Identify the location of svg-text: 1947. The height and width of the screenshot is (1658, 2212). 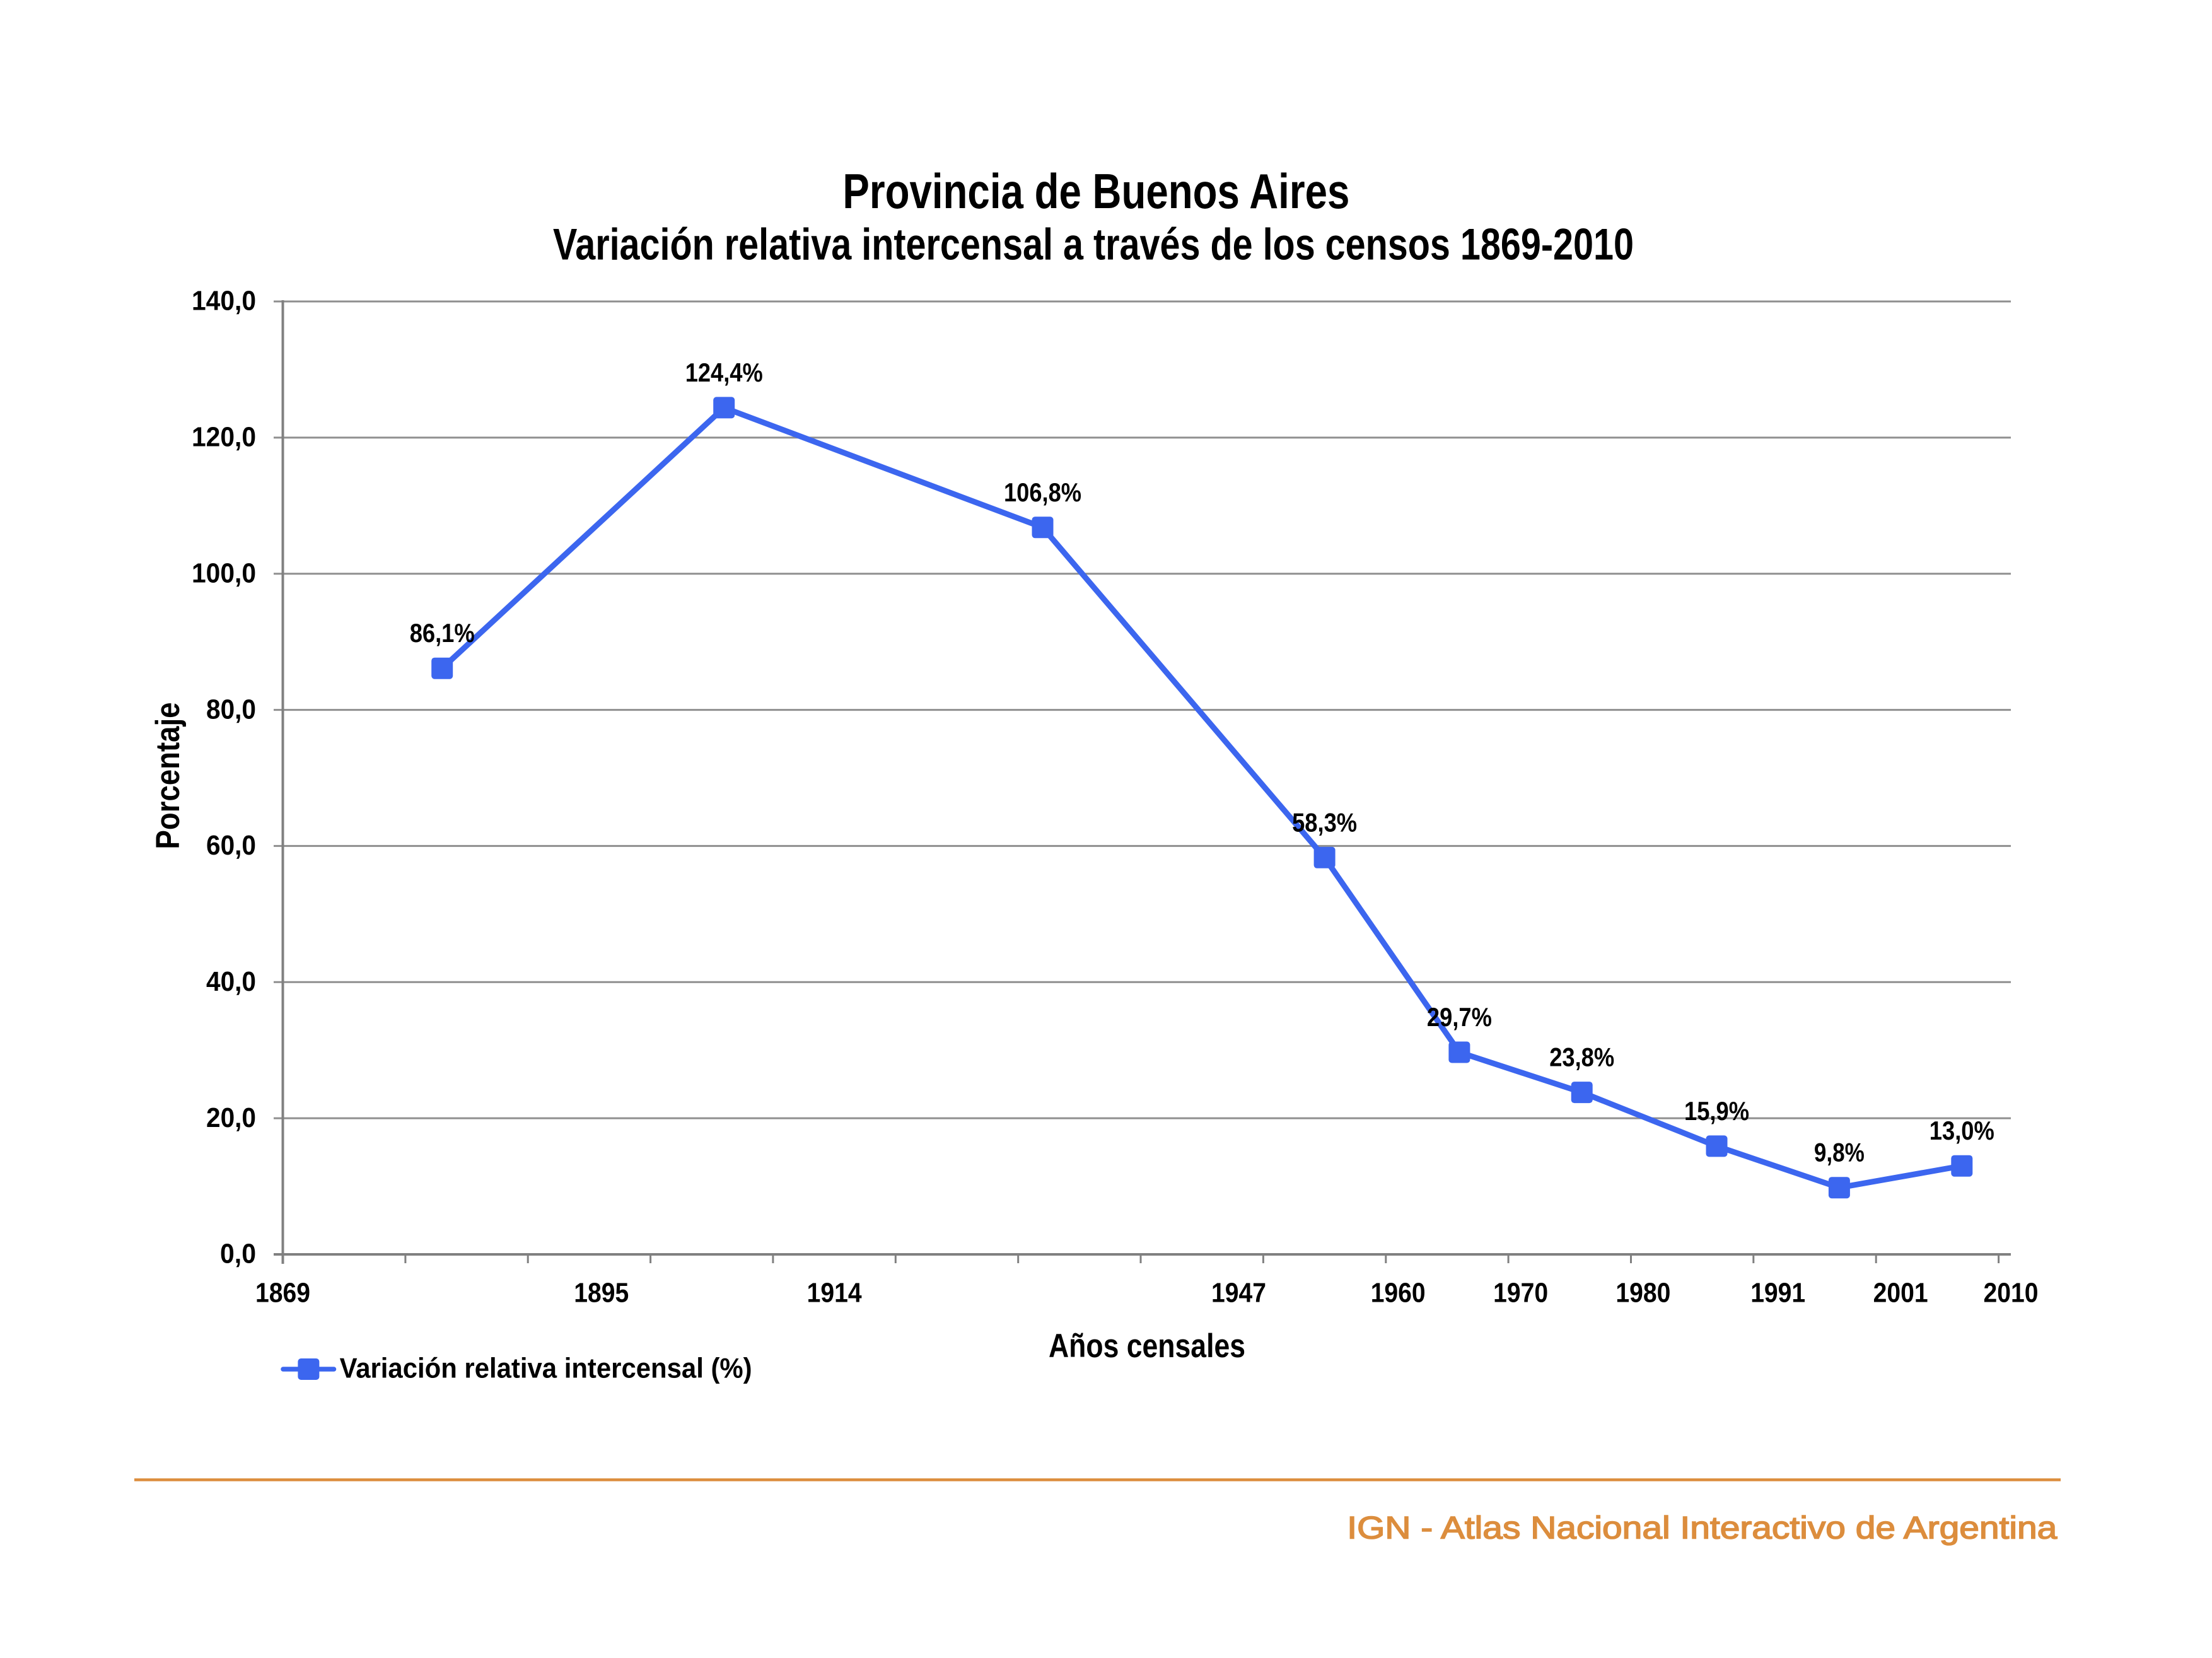
(1238, 1292).